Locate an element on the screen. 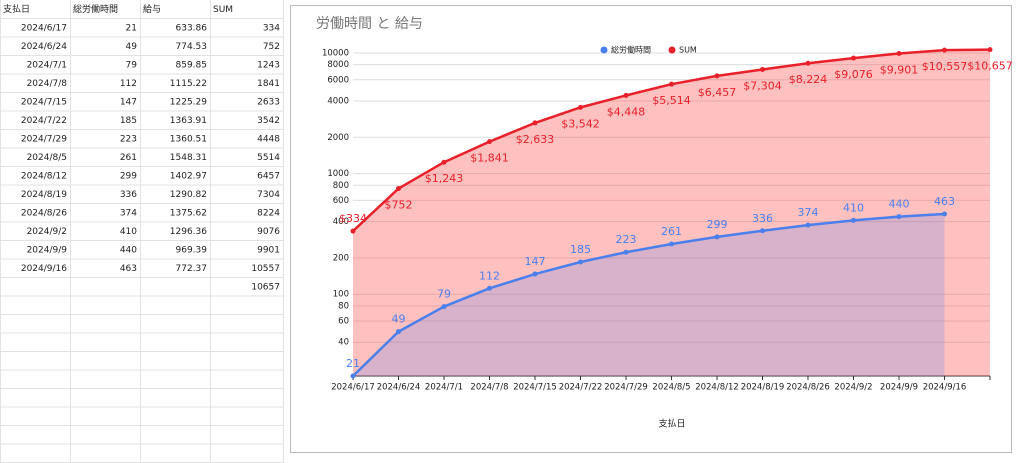 The image size is (1024, 463). table-cell: 1360.51 is located at coordinates (188, 139).